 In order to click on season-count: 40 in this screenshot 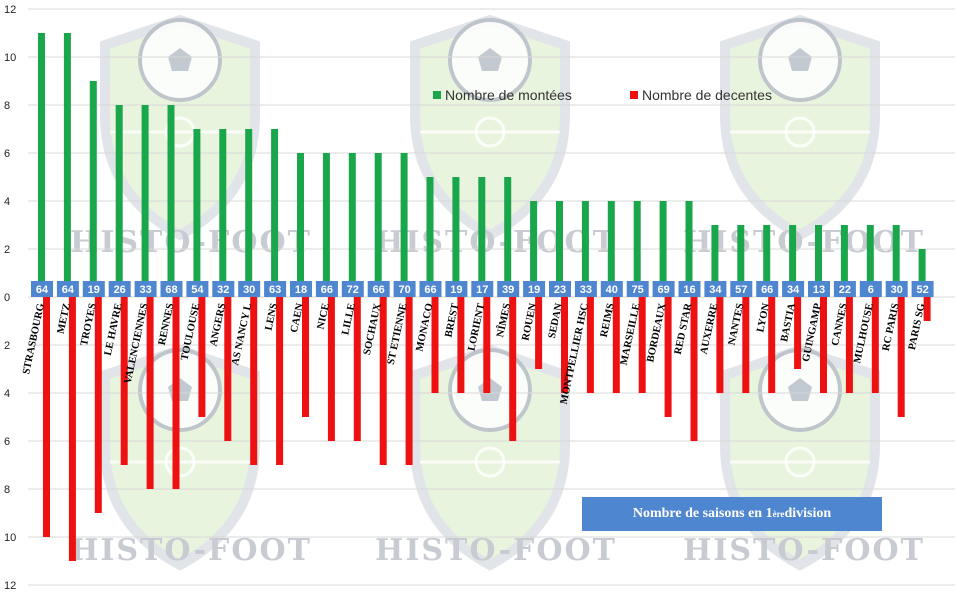, I will do `click(612, 290)`.